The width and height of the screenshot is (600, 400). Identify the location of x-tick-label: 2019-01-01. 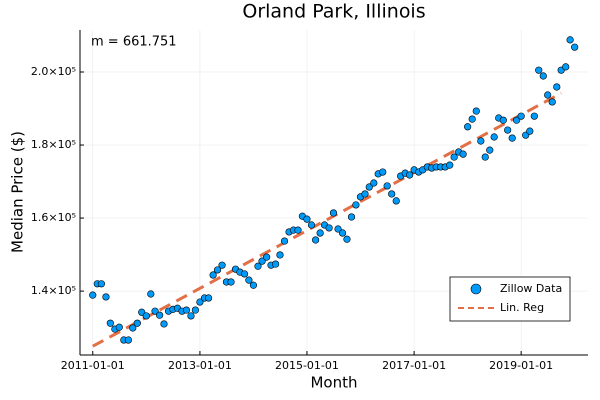
(521, 365).